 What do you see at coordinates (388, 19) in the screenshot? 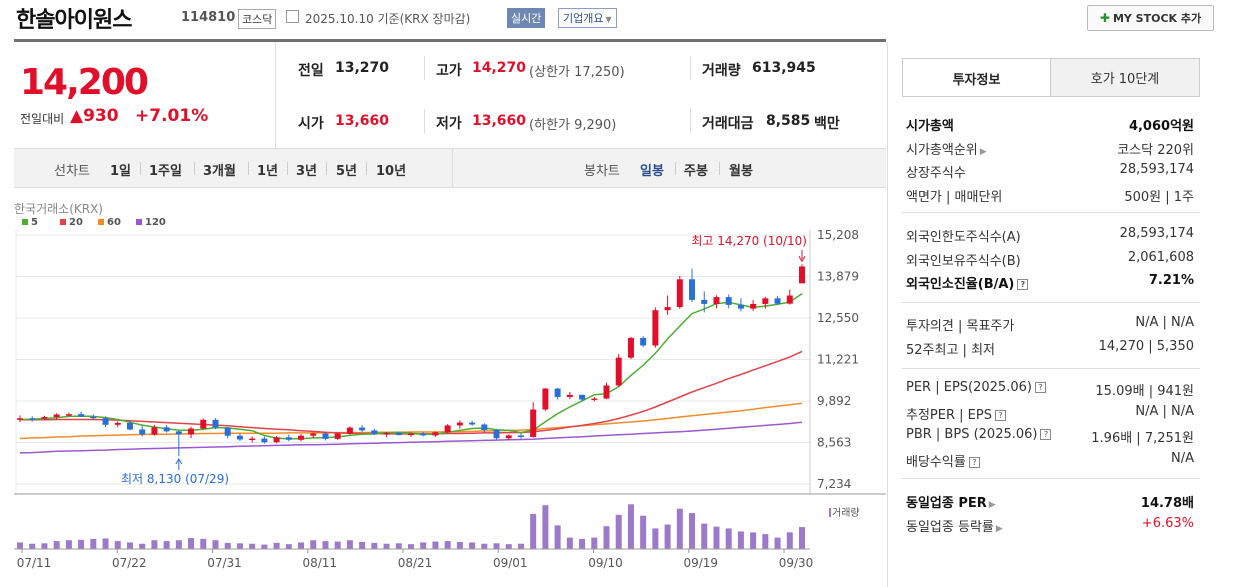
I see `date-text: 2025.10.10 기준(KRX 장마감)` at bounding box center [388, 19].